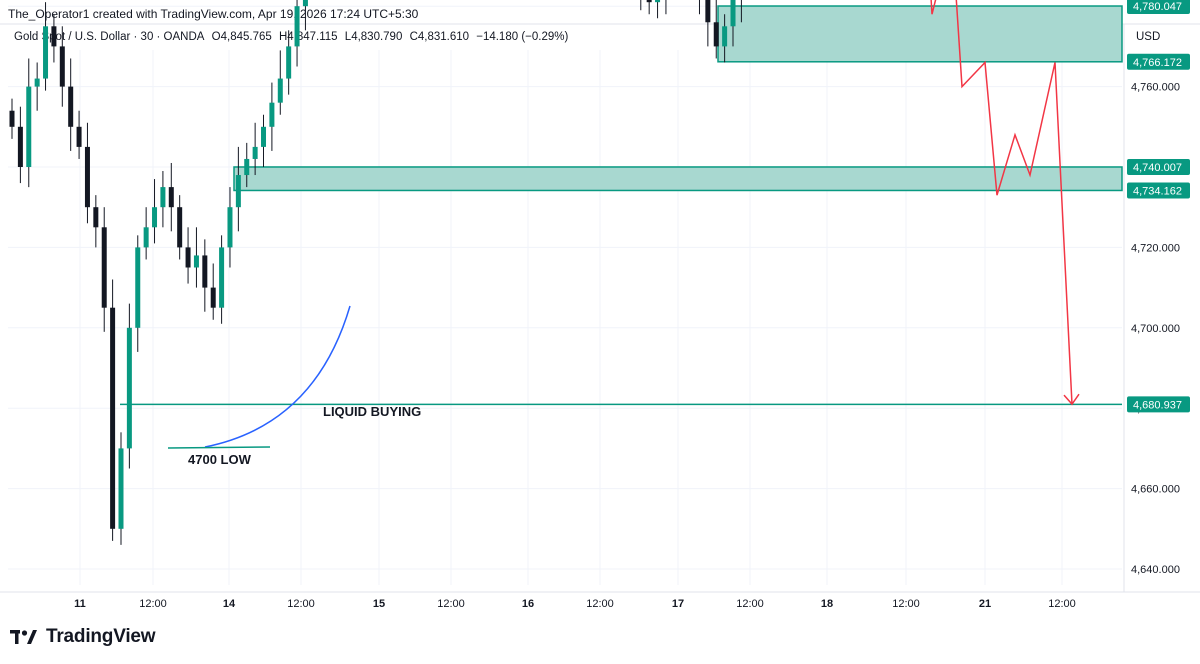 The image size is (1200, 664). What do you see at coordinates (1155, 490) in the screenshot?
I see `y-tick-label: 4,660.000` at bounding box center [1155, 490].